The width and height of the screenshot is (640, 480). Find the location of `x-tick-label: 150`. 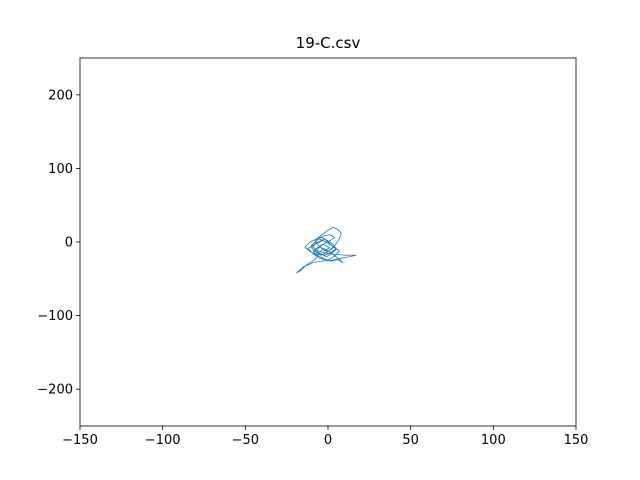

x-tick-label: 150 is located at coordinates (576, 440).